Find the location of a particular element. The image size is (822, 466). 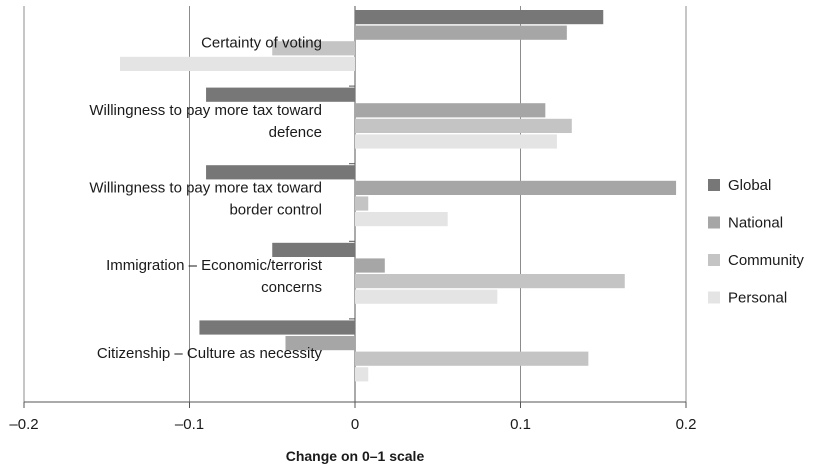

legend-label-community: Community is located at coordinates (766, 260).